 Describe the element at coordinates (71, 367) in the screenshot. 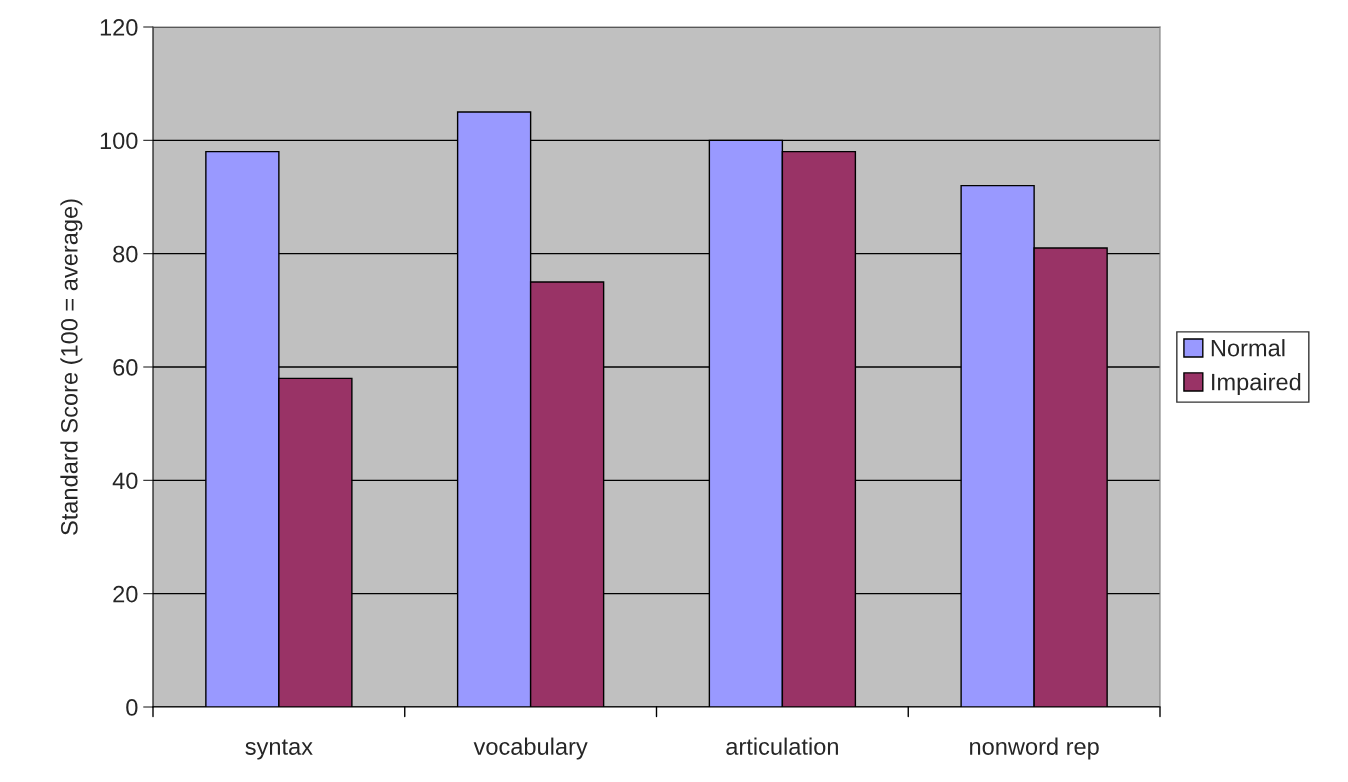

I see `y-axis-title: Standard Score (100 = average)` at that location.